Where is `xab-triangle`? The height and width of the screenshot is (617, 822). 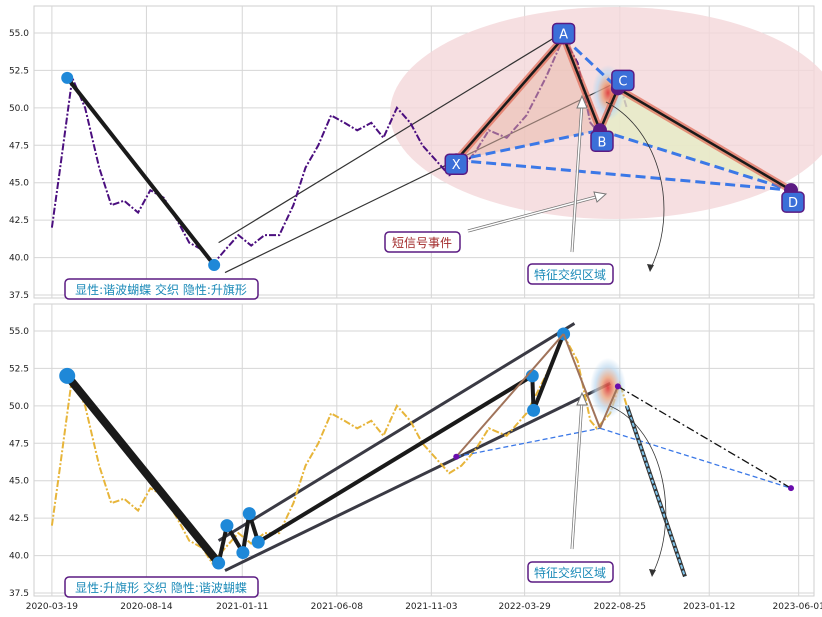
xab-triangle is located at coordinates (528, 99).